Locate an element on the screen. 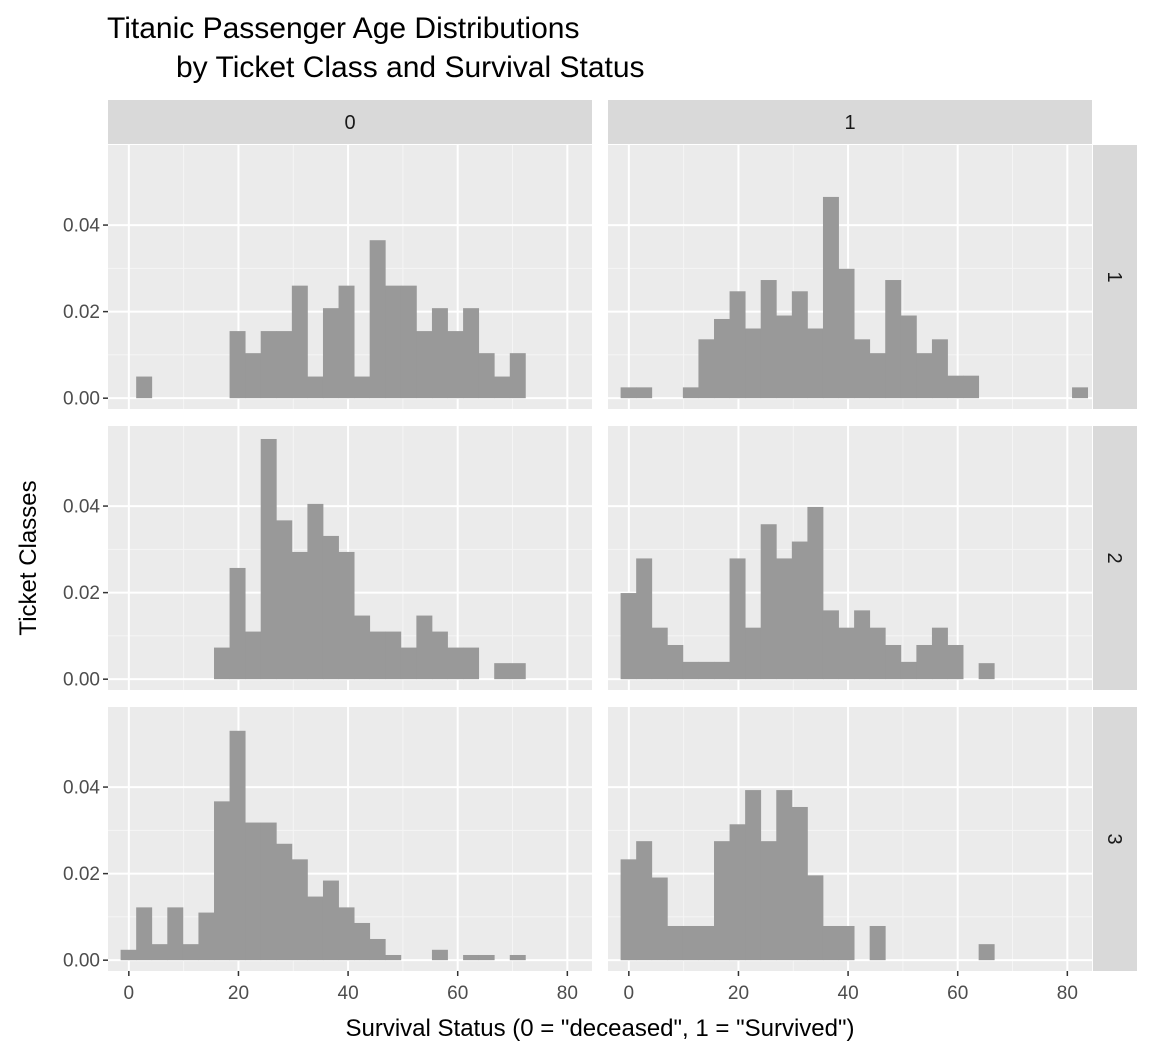 Image resolution: width=1152 pixels, height=1056 pixels. x-tick-label: 0 is located at coordinates (129, 993).